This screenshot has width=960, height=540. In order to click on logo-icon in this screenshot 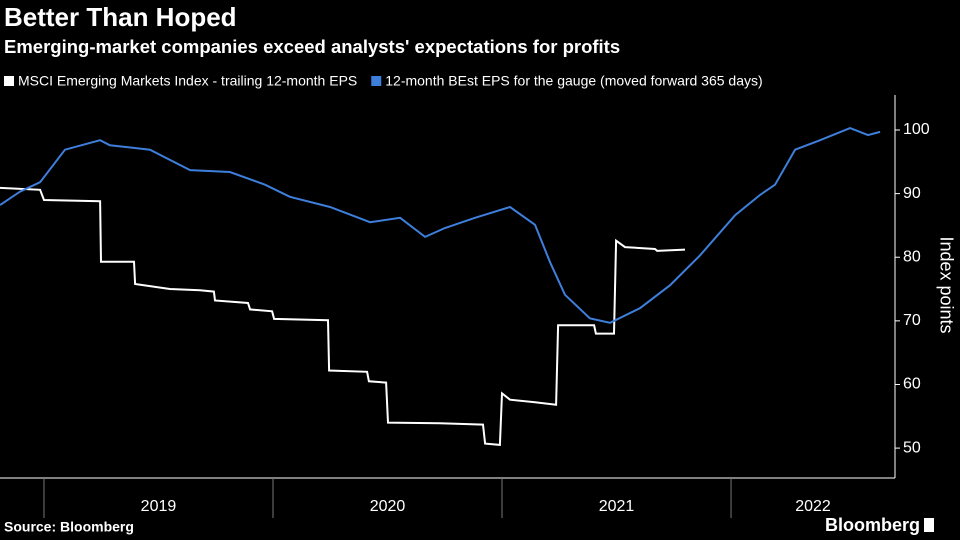, I will do `click(929, 525)`.